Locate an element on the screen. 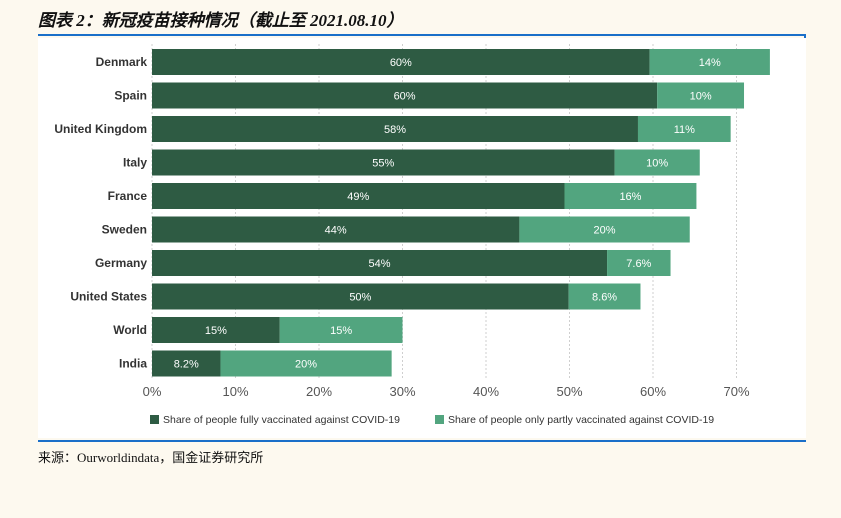 Image resolution: width=841 pixels, height=518 pixels. bar-data-label: 8.2% is located at coordinates (186, 365).